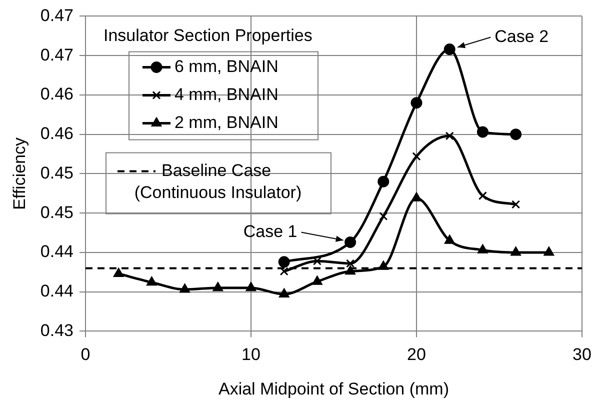  I want to click on legend-label: 6 mm, BNAIN, so click(226, 66).